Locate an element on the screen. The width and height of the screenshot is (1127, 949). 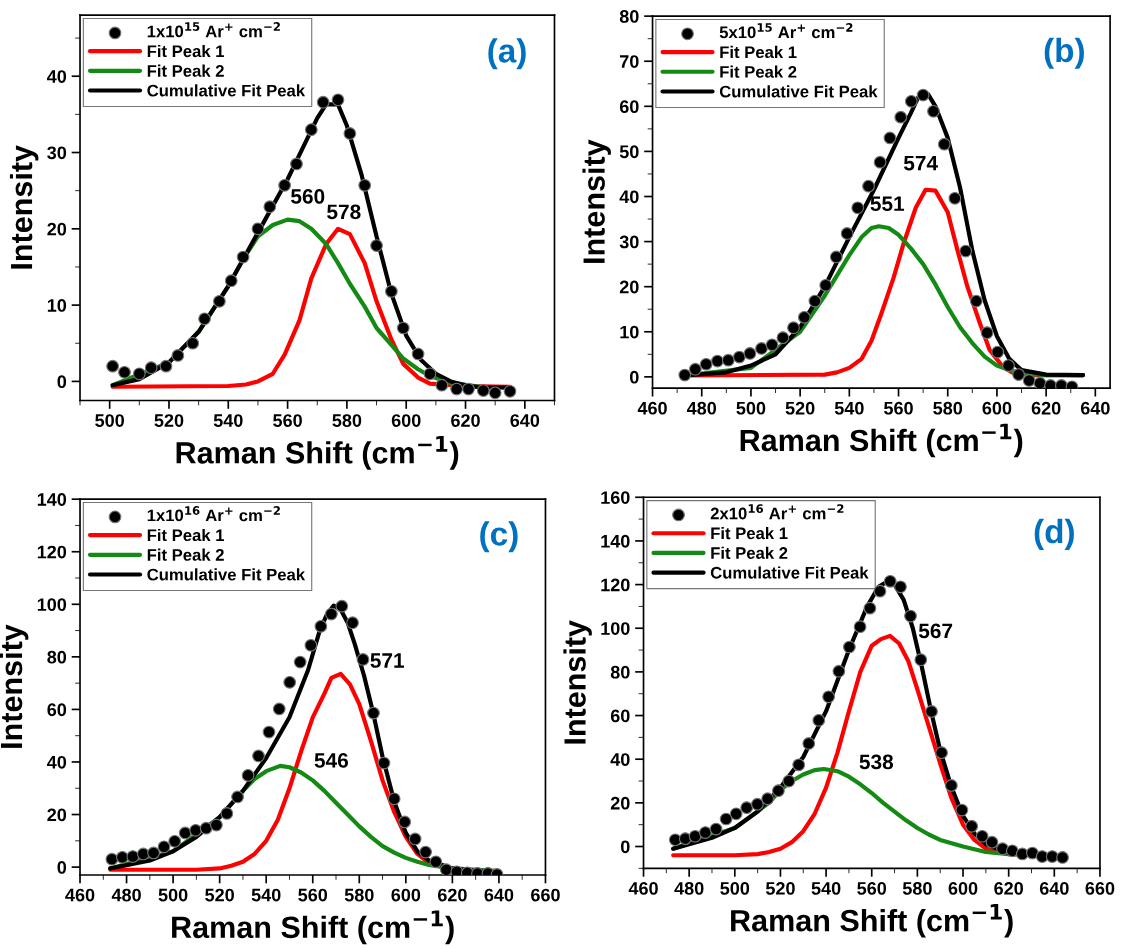
legend-label: 5x10$^{15}$ Ar$^{+}$ cm$^{−2}$ is located at coordinates (786, 31).